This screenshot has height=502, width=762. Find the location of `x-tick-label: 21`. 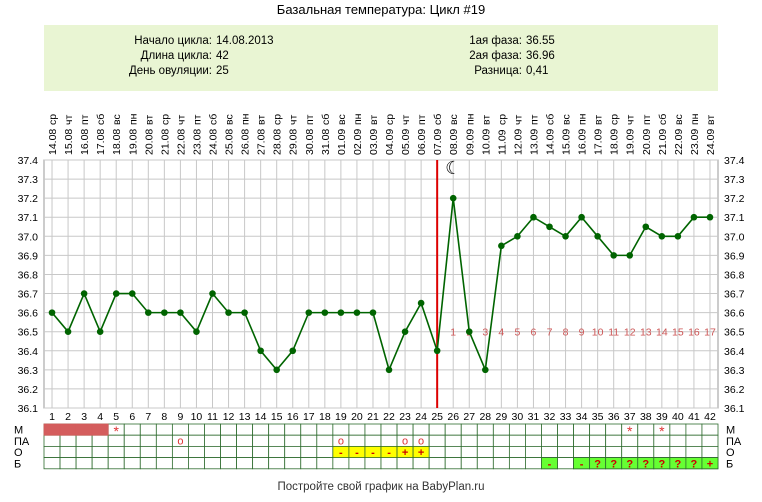

x-tick-label: 21 is located at coordinates (373, 417).